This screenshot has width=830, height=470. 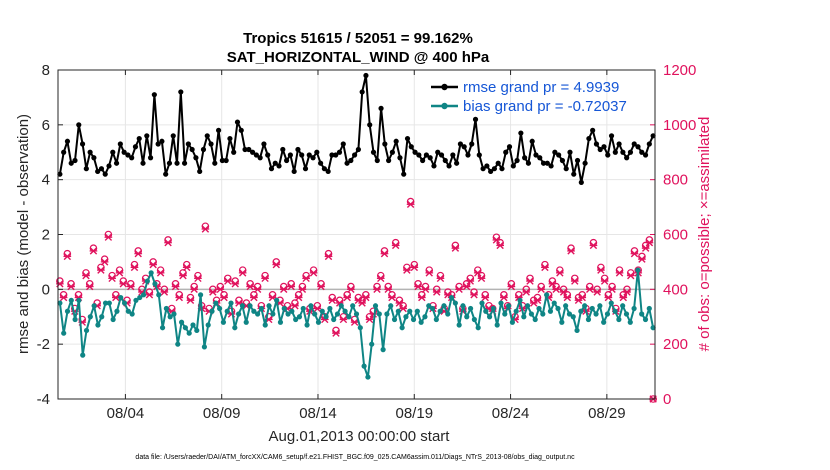 I want to click on y-right-tick-label: 0, so click(x=667, y=399).